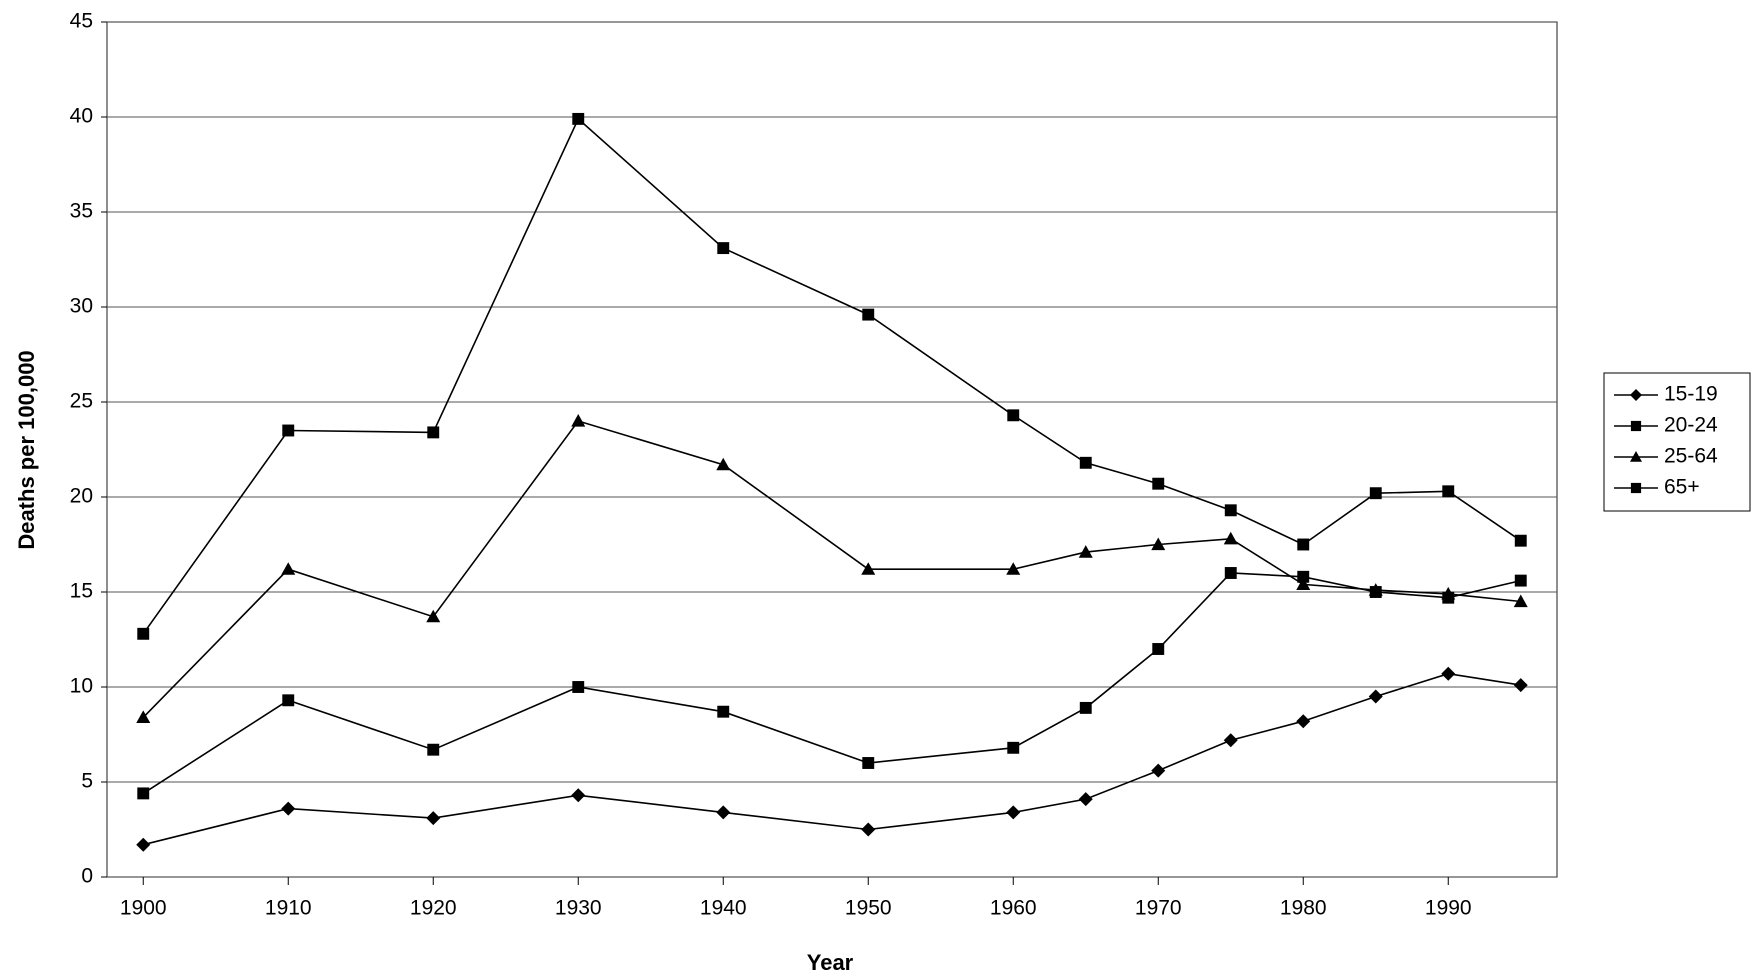 The width and height of the screenshot is (1757, 979). What do you see at coordinates (1691, 456) in the screenshot?
I see `legend-label: 25-64` at bounding box center [1691, 456].